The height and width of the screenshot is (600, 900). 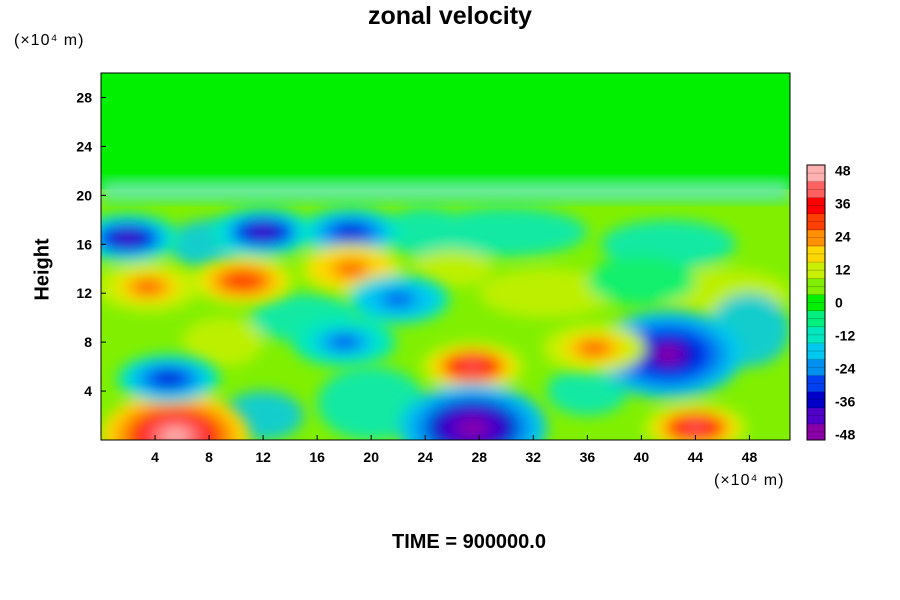 What do you see at coordinates (84, 195) in the screenshot?
I see `y-tick-label: 20` at bounding box center [84, 195].